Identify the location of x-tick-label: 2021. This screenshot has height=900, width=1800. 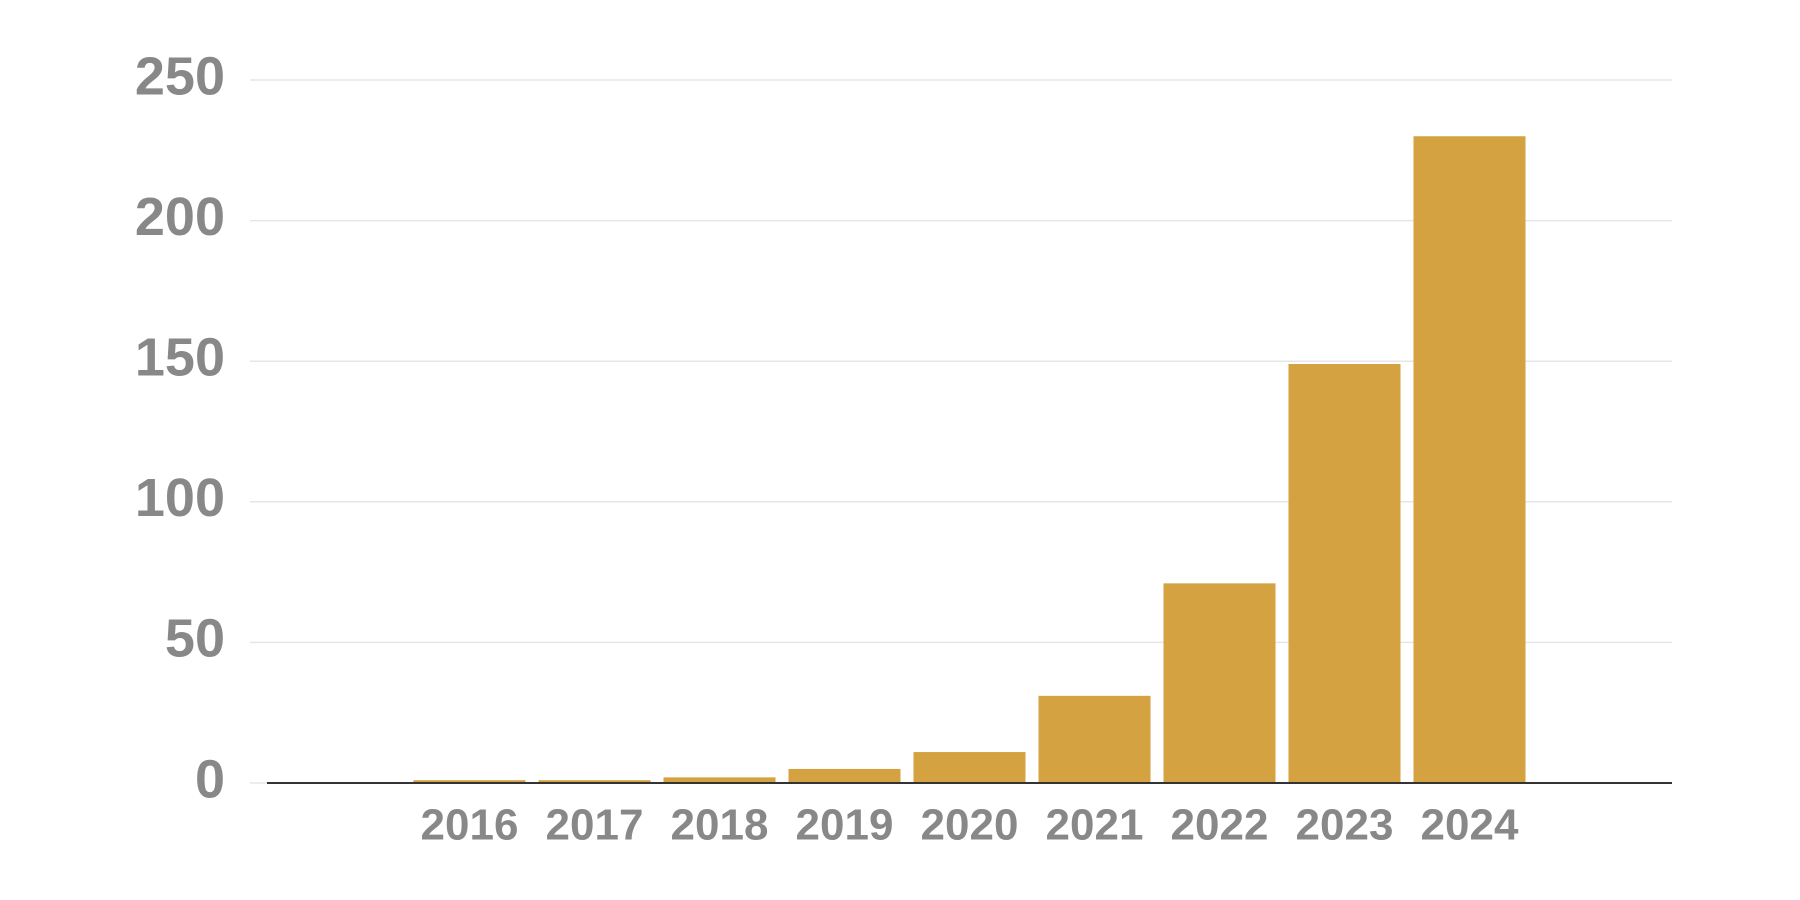
(1095, 825).